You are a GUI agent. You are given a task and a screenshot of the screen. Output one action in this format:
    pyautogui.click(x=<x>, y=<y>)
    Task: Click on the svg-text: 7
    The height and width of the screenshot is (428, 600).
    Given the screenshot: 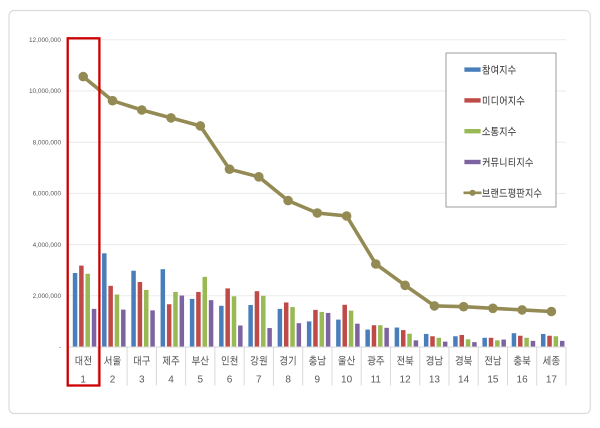 What is the action you would take?
    pyautogui.click(x=259, y=380)
    